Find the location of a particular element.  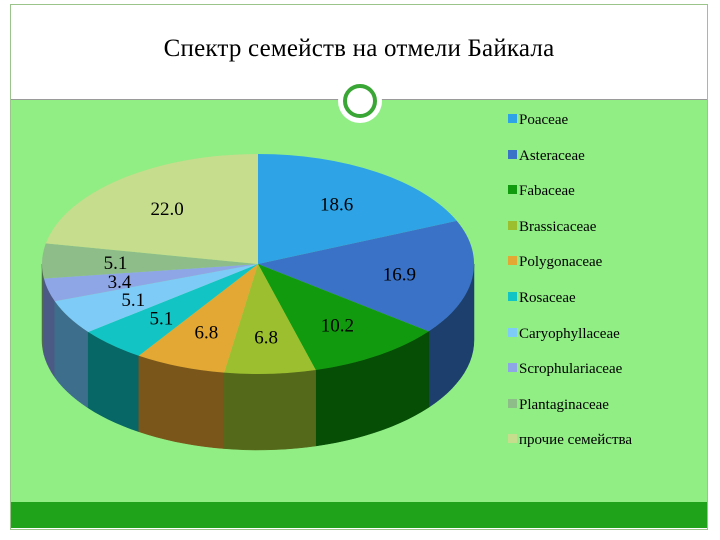

data-label-poaceae: 18.6 is located at coordinates (336, 204).